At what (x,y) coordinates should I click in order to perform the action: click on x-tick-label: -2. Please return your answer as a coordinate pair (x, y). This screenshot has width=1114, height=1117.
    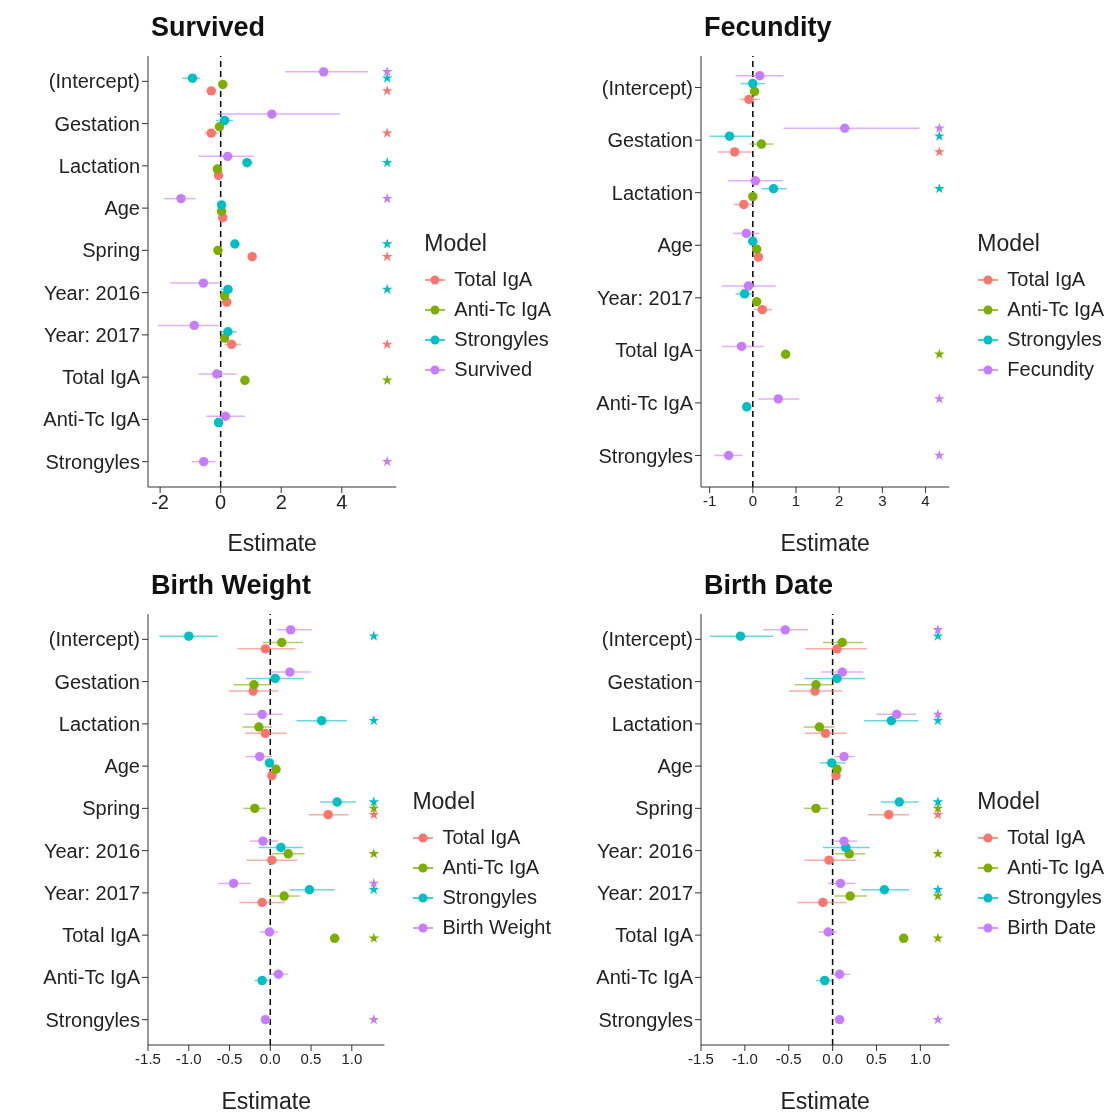
    Looking at the image, I should click on (160, 502).